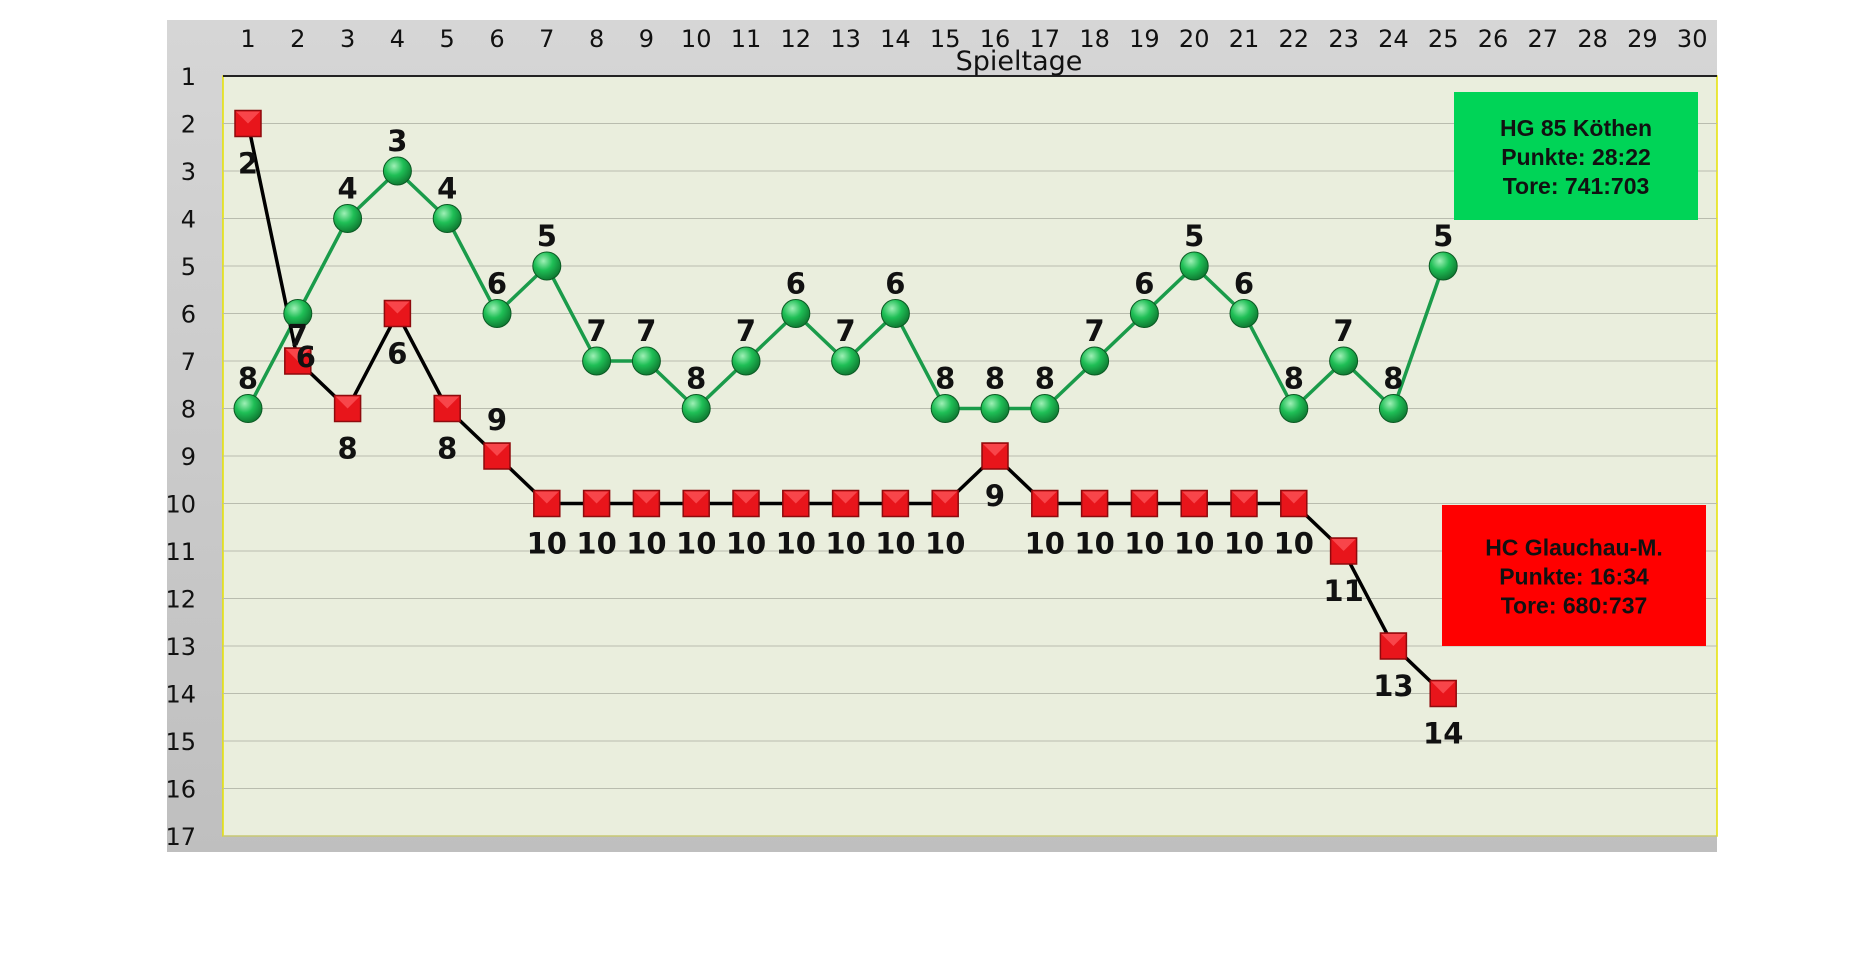 This screenshot has height=963, width=1849. I want to click on info-box-hg-koethen: HG 85 Köthen Punkte: 28:22 Tore: 741:703, so click(1576, 156).